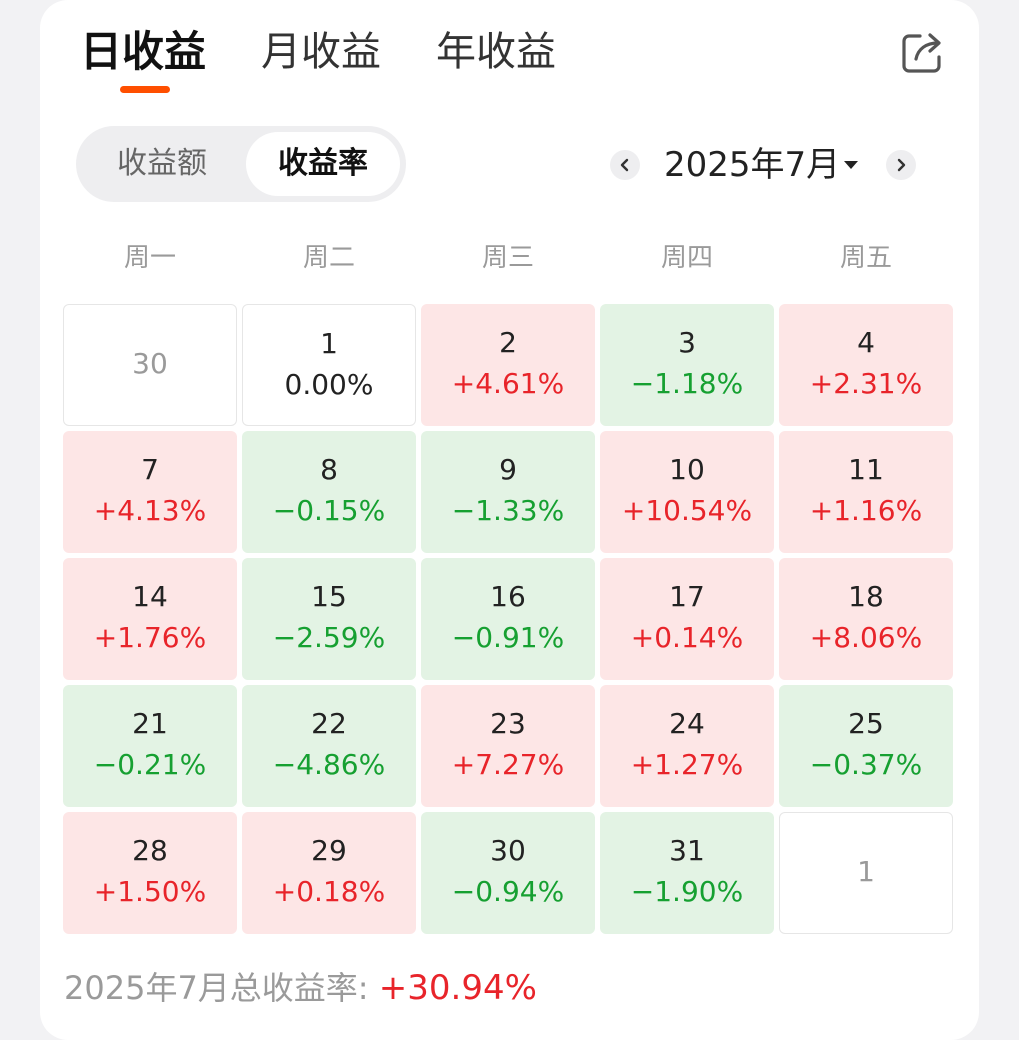  Describe the element at coordinates (865, 258) in the screenshot. I see `weekday-label: 周五` at that location.